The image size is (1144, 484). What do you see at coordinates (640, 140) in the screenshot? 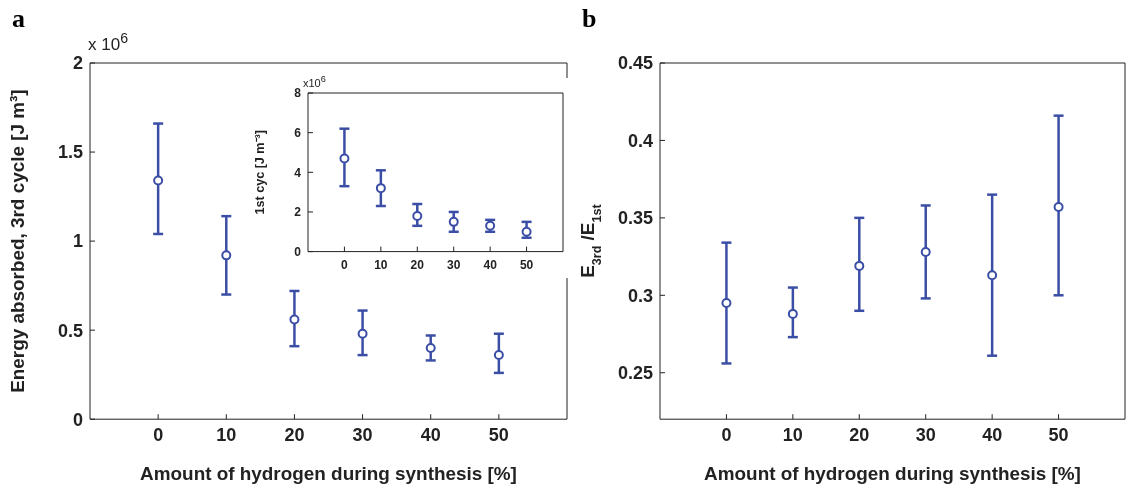
I see `y-tick-label: 0.4` at bounding box center [640, 140].